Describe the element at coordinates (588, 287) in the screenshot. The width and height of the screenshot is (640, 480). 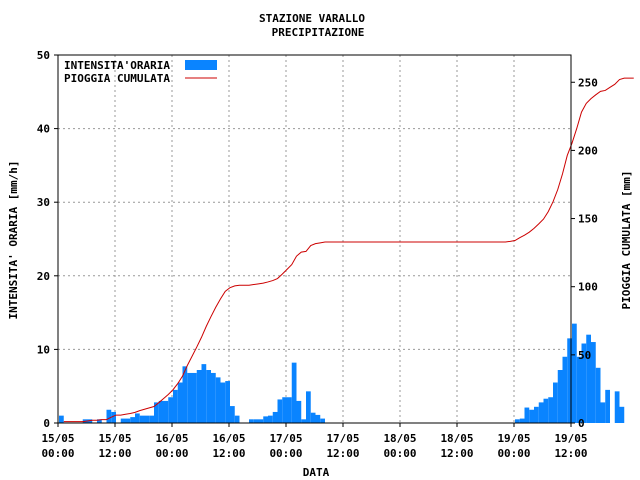
I see `right-tick-label: 100` at that location.